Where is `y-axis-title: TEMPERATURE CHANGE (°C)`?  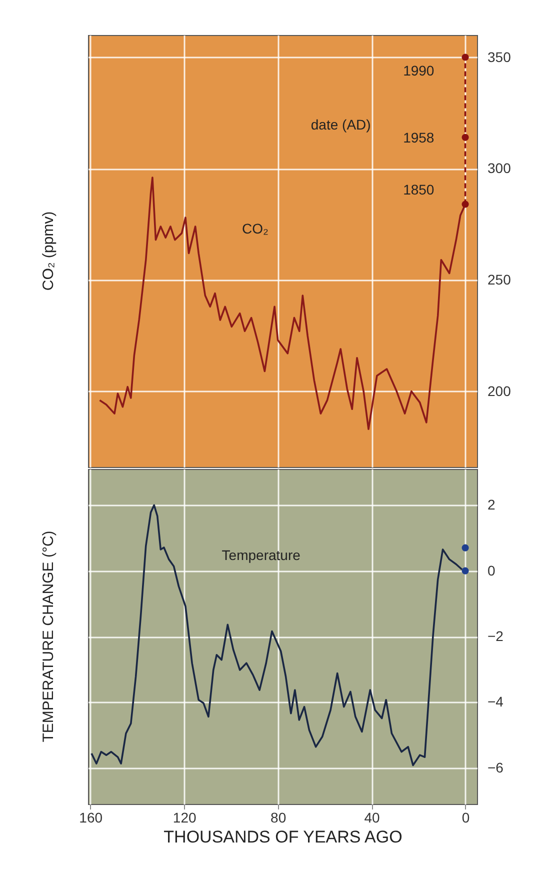 y-axis-title: TEMPERATURE CHANGE (°C) is located at coordinates (48, 636).